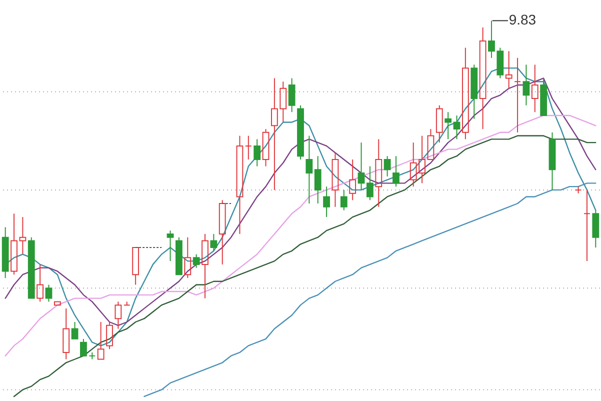  I want to click on annotation: 9.83, so click(522, 20).